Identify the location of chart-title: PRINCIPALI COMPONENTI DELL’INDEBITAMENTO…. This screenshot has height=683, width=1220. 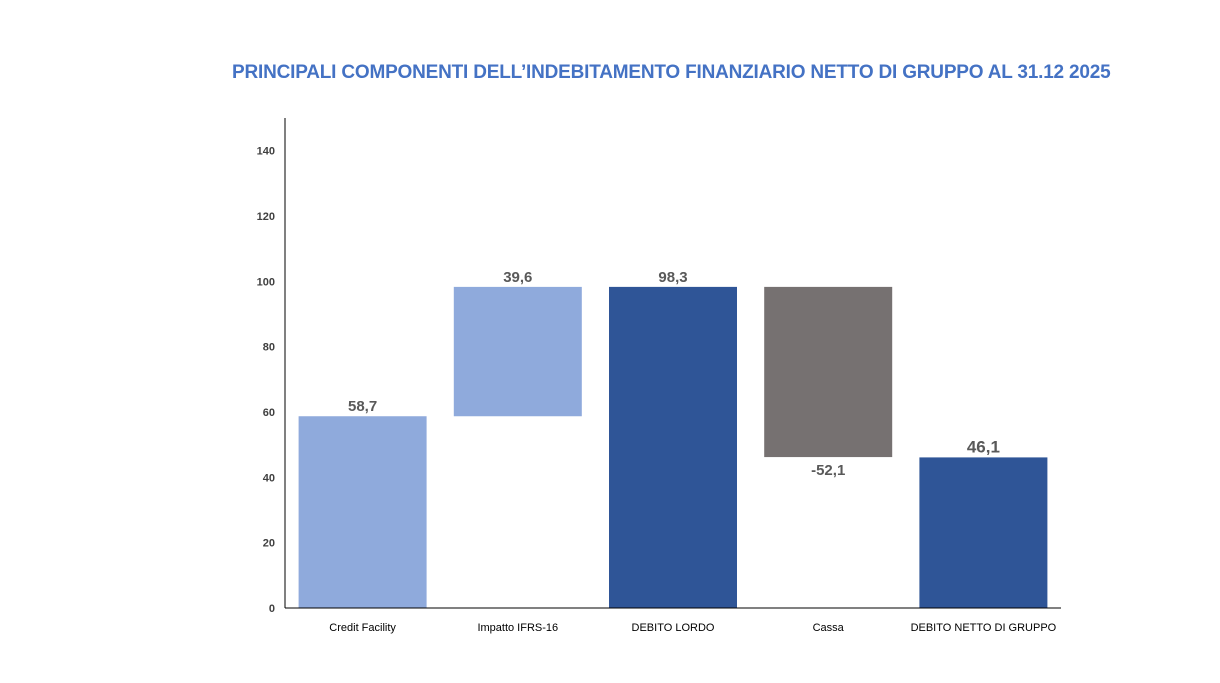
(671, 72).